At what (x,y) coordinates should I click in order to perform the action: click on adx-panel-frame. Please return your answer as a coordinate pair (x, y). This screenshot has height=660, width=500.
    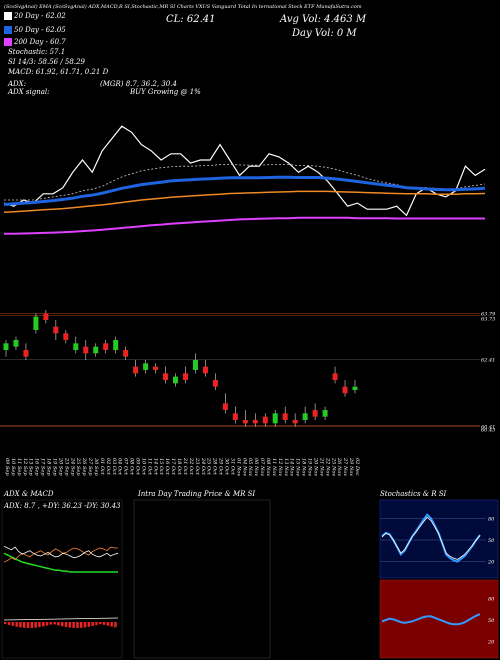
    Looking at the image, I should click on (62, 579).